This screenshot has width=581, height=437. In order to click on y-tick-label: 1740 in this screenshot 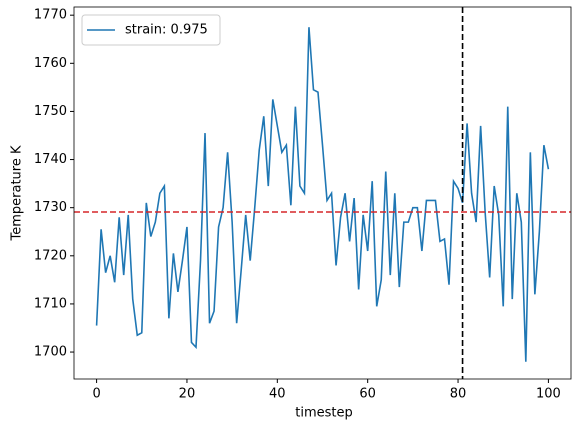, I will do `click(50, 159)`.